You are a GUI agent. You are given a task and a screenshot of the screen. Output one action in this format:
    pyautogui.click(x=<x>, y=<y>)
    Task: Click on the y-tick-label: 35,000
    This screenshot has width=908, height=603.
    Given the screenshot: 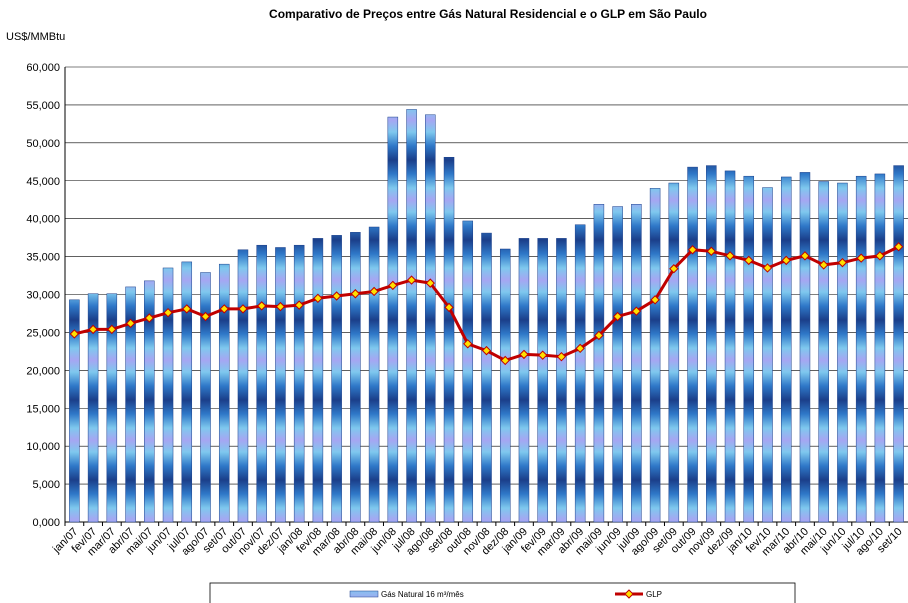 What is the action you would take?
    pyautogui.click(x=43, y=258)
    